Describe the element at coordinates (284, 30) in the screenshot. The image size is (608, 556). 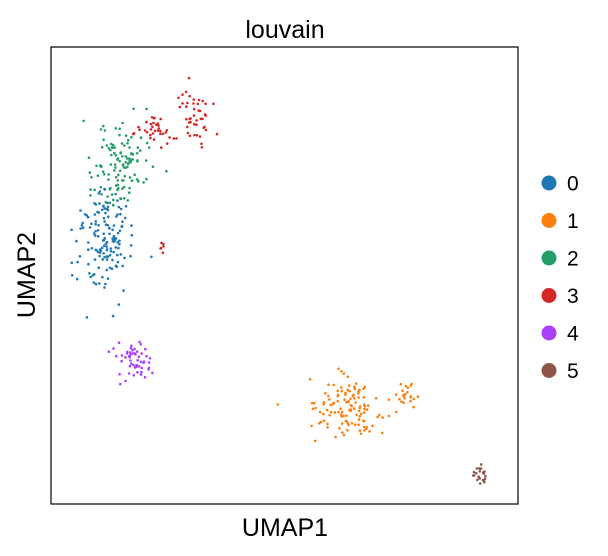
I see `chart-title: louvain` at that location.